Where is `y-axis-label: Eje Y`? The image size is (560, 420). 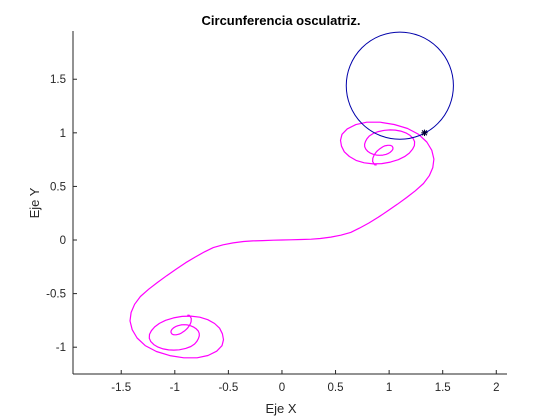 y-axis-label: Eje Y is located at coordinates (34, 202).